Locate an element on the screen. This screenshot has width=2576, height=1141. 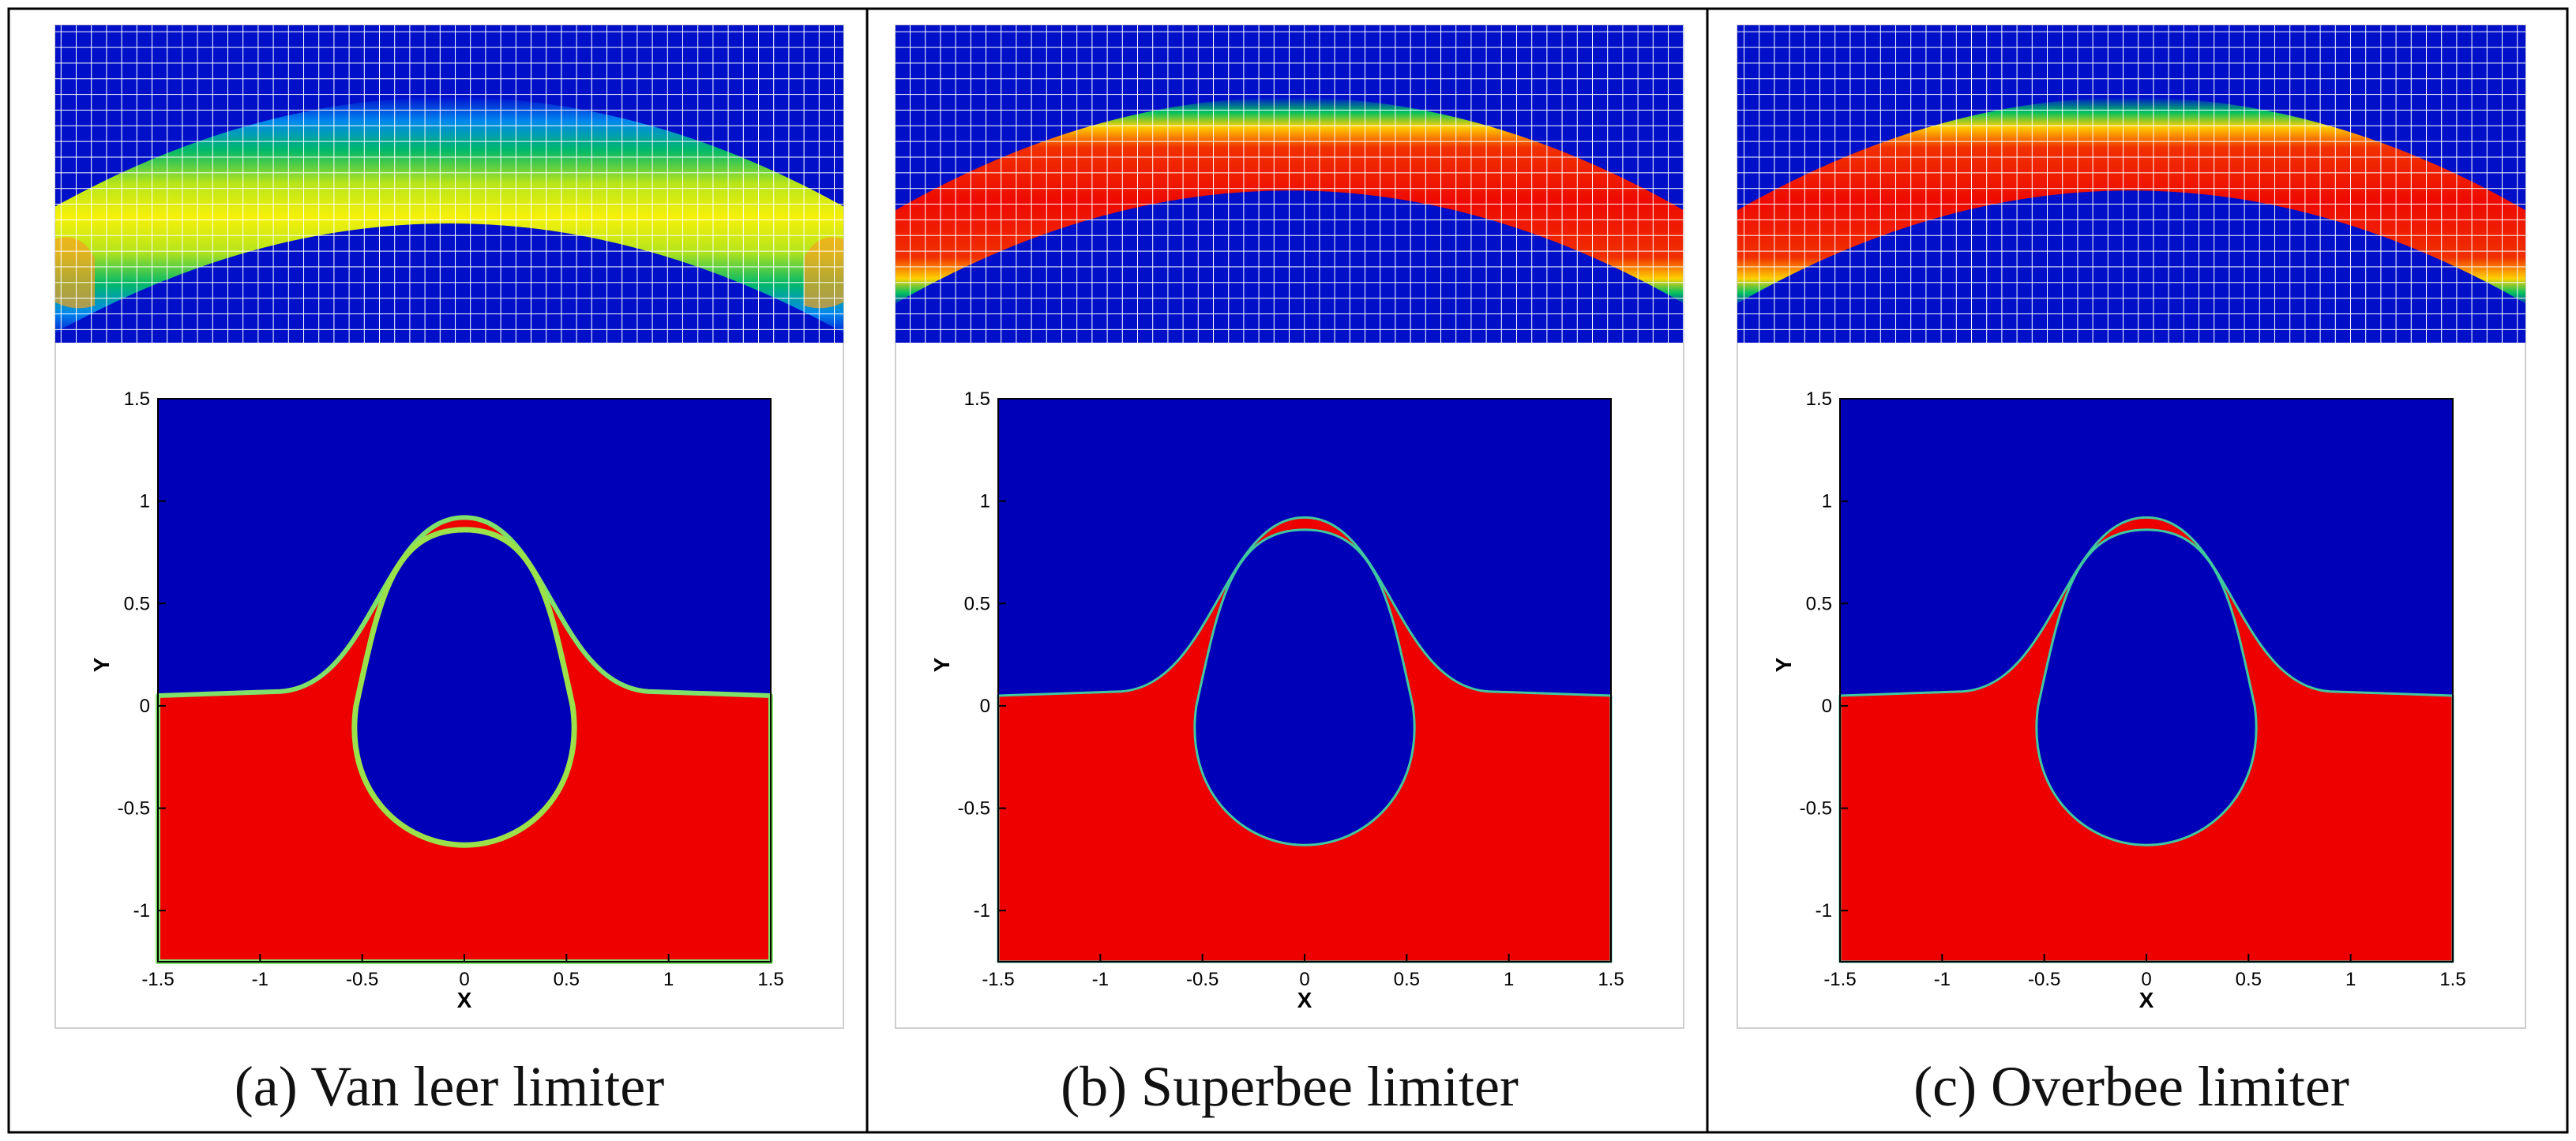
panel-a-caption: (a) Van leer limiter is located at coordinates (449, 1086).